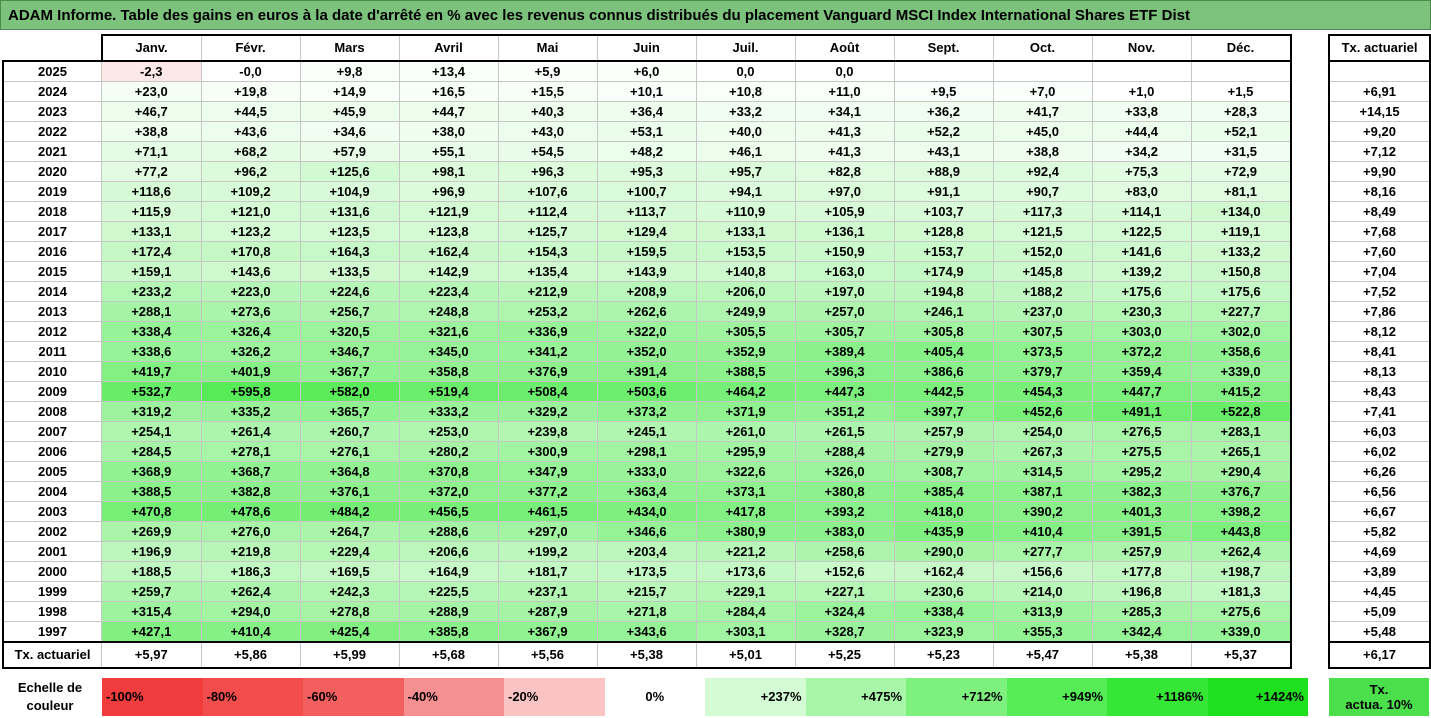  Describe the element at coordinates (845, 371) in the screenshot. I see `gain-cell: +396,3` at that location.